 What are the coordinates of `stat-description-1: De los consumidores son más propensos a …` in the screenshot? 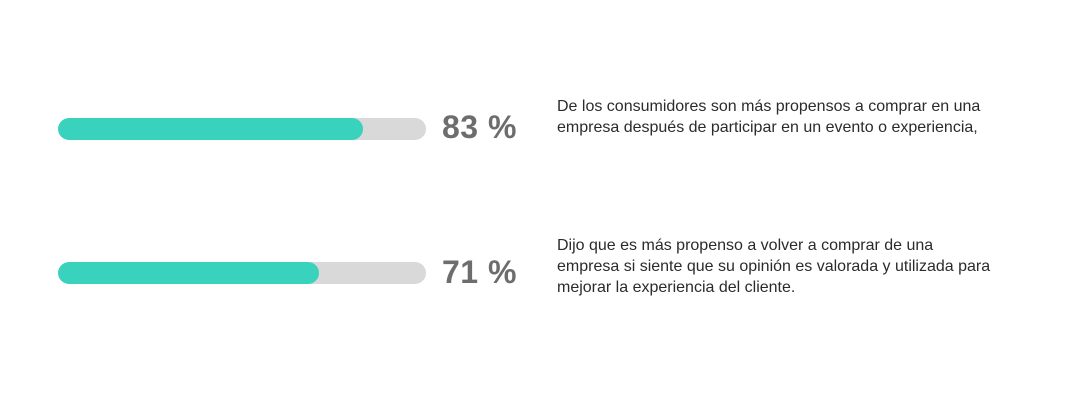 It's located at (769, 117).